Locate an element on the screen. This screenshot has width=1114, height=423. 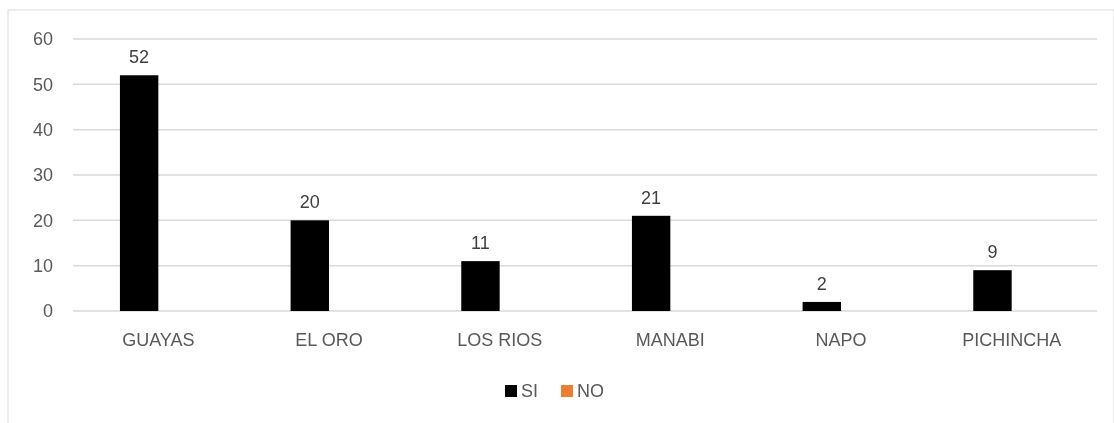
y-tick-label: 50 is located at coordinates (42, 84).